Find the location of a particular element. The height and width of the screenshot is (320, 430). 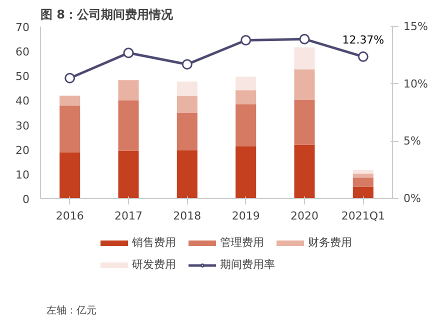

x-tick-label: 2018 is located at coordinates (187, 216).